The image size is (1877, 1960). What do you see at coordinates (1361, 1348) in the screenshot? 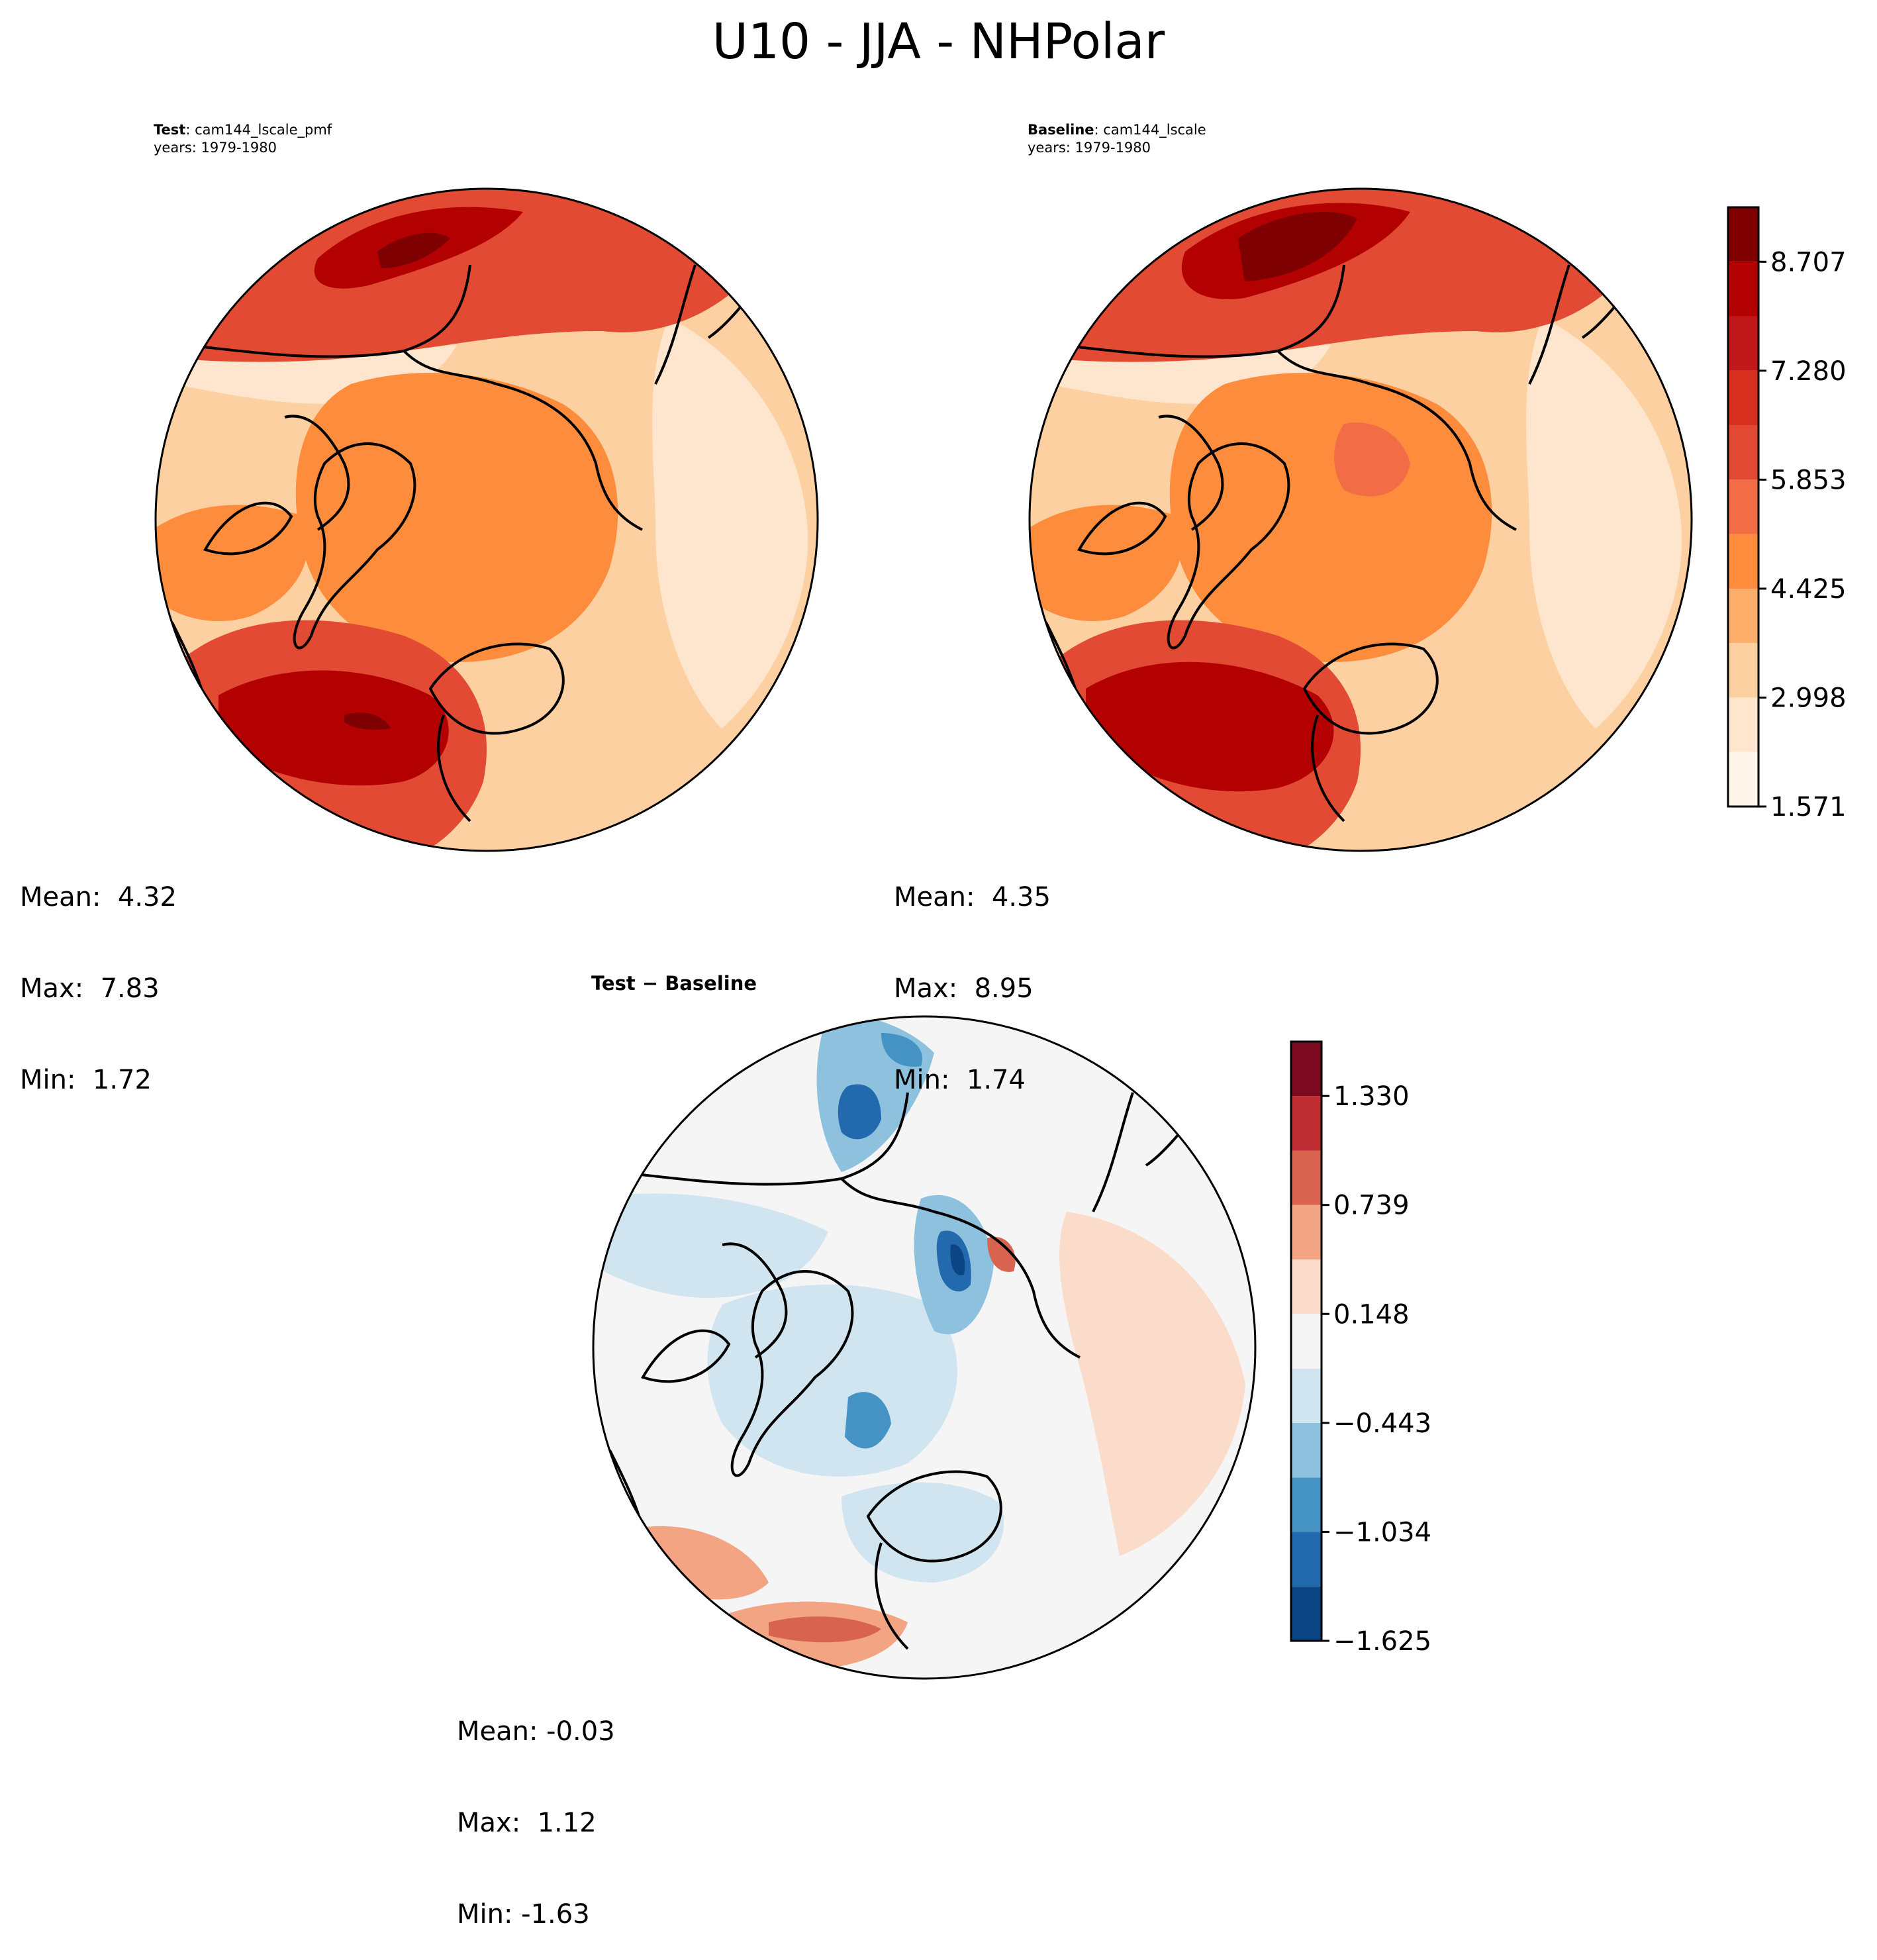
I see `diff-colorbar: −1.625 −1.034 −0.443 0.148 0.739 1.330` at bounding box center [1361, 1348].